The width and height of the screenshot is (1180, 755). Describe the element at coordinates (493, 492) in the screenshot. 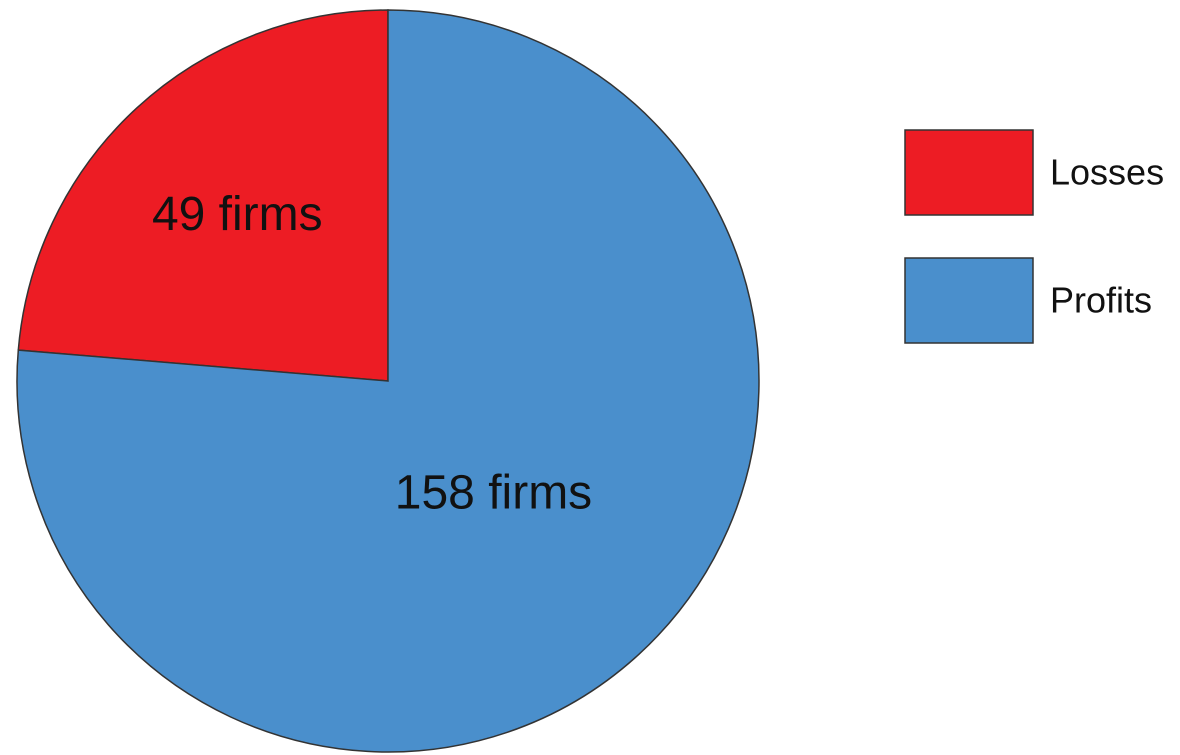

I see `slice-label: 158 firms` at that location.